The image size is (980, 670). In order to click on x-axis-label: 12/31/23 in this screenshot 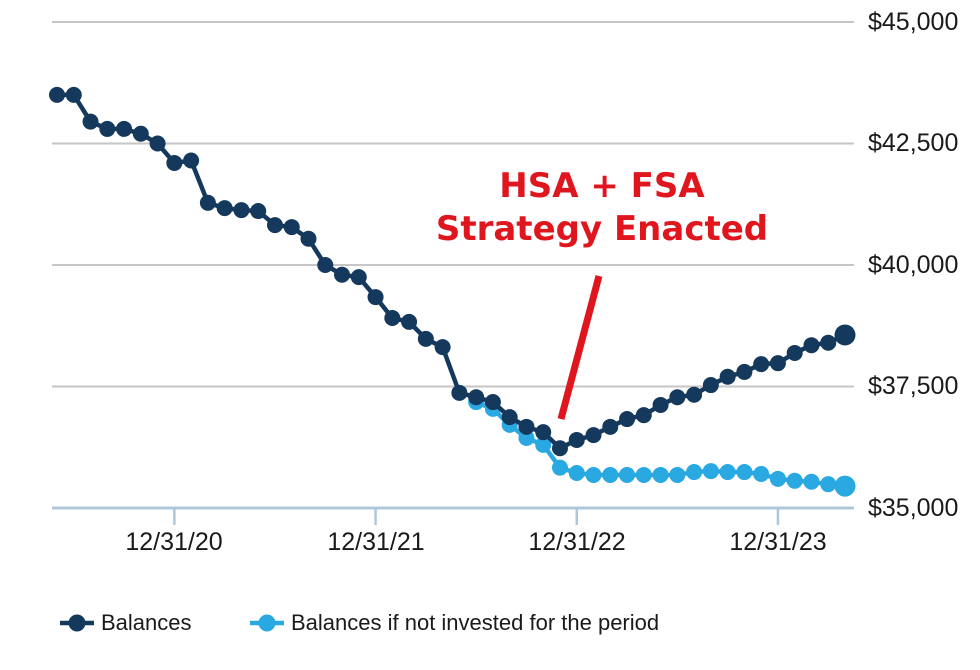, I will do `click(778, 542)`.